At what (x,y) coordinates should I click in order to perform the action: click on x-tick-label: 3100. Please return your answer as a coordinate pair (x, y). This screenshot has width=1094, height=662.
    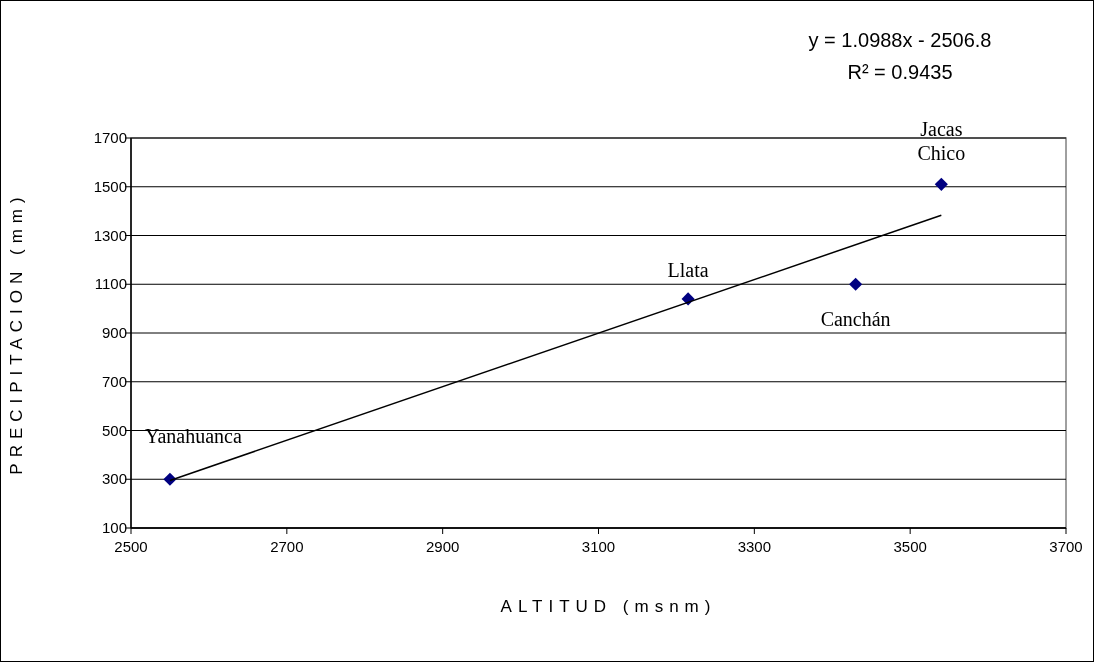
    Looking at the image, I should click on (598, 546).